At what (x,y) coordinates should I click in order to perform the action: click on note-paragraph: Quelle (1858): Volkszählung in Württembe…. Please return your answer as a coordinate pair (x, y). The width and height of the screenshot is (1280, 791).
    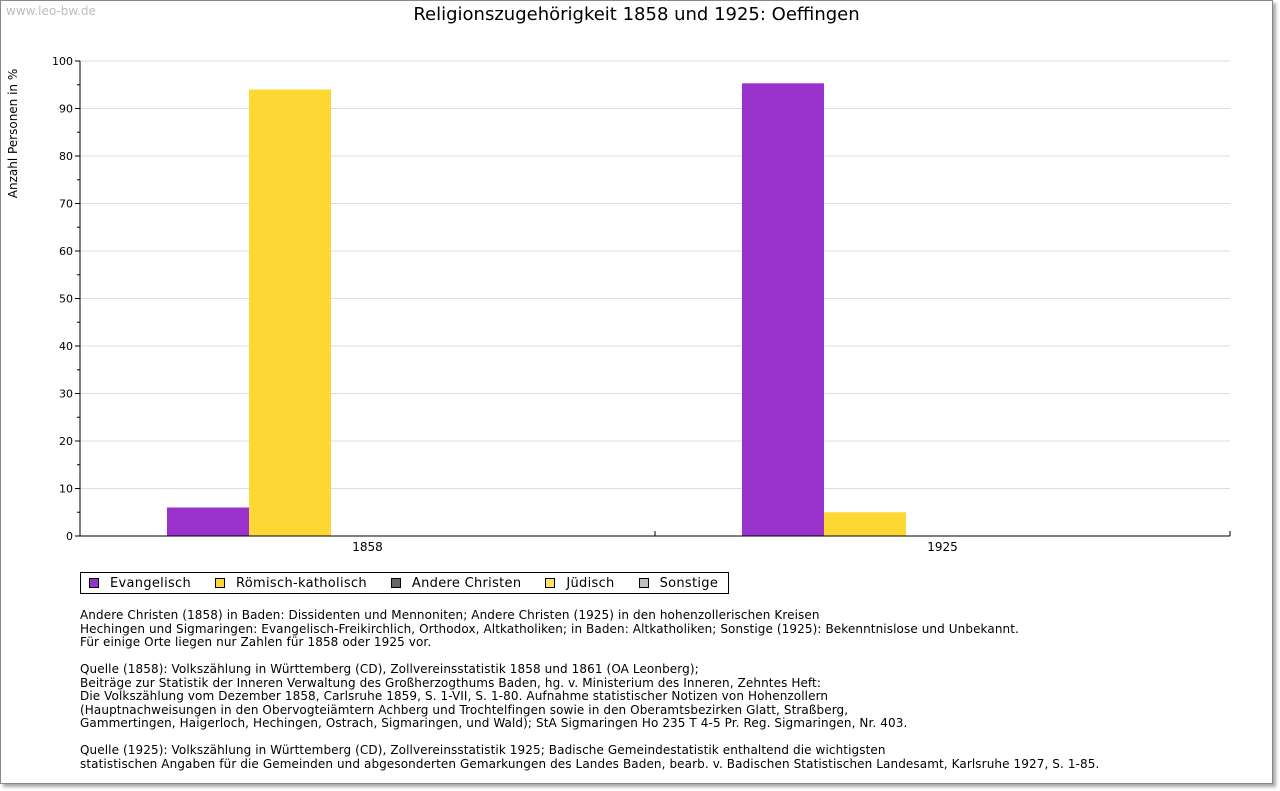
    Looking at the image, I should click on (670, 696).